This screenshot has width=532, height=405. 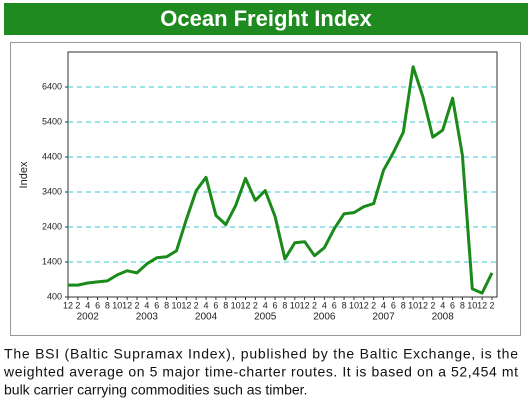 I want to click on chart-title: Ocean Freight Index, so click(x=266, y=18).